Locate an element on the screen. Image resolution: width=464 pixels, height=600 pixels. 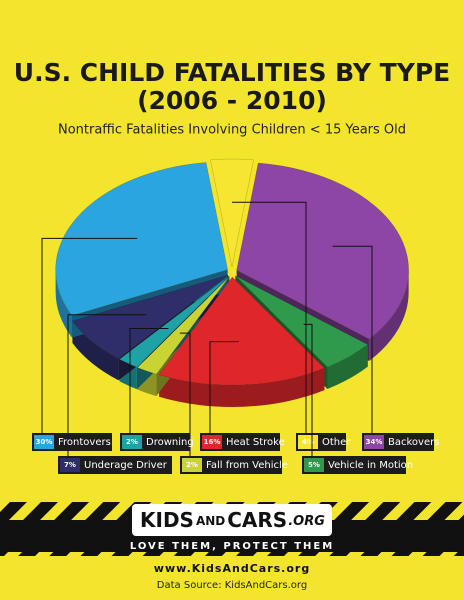
legend-label: Backovers is located at coordinates (413, 442).